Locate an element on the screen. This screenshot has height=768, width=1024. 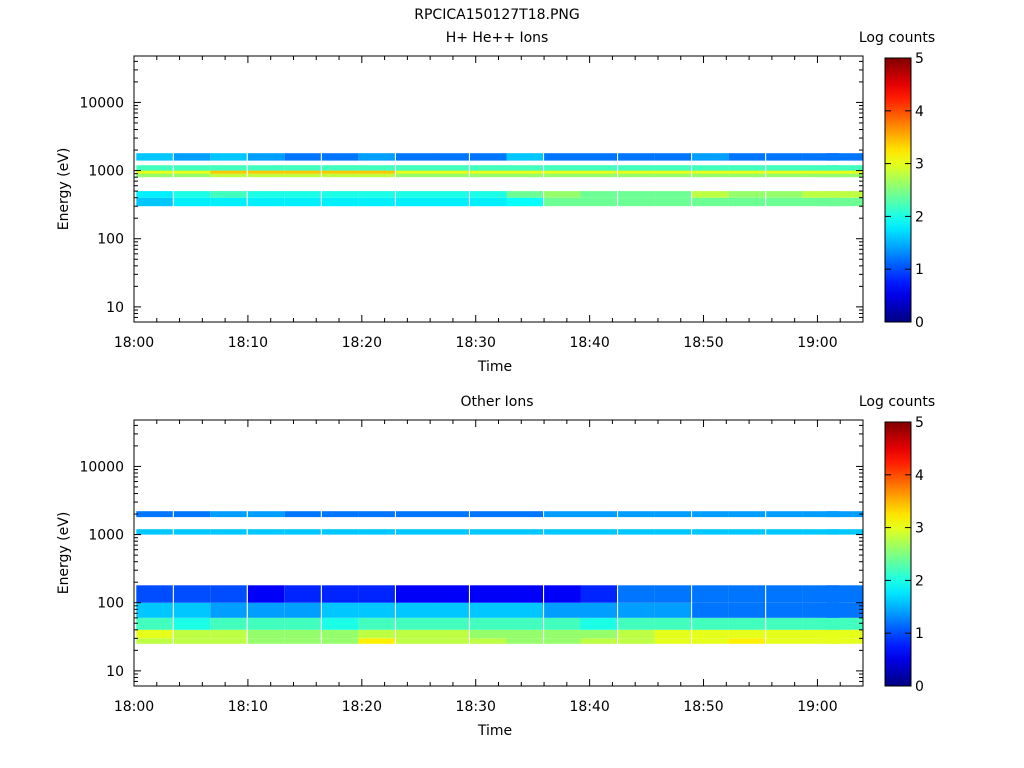
colorbar-tick-label: 5 is located at coordinates (919, 59).